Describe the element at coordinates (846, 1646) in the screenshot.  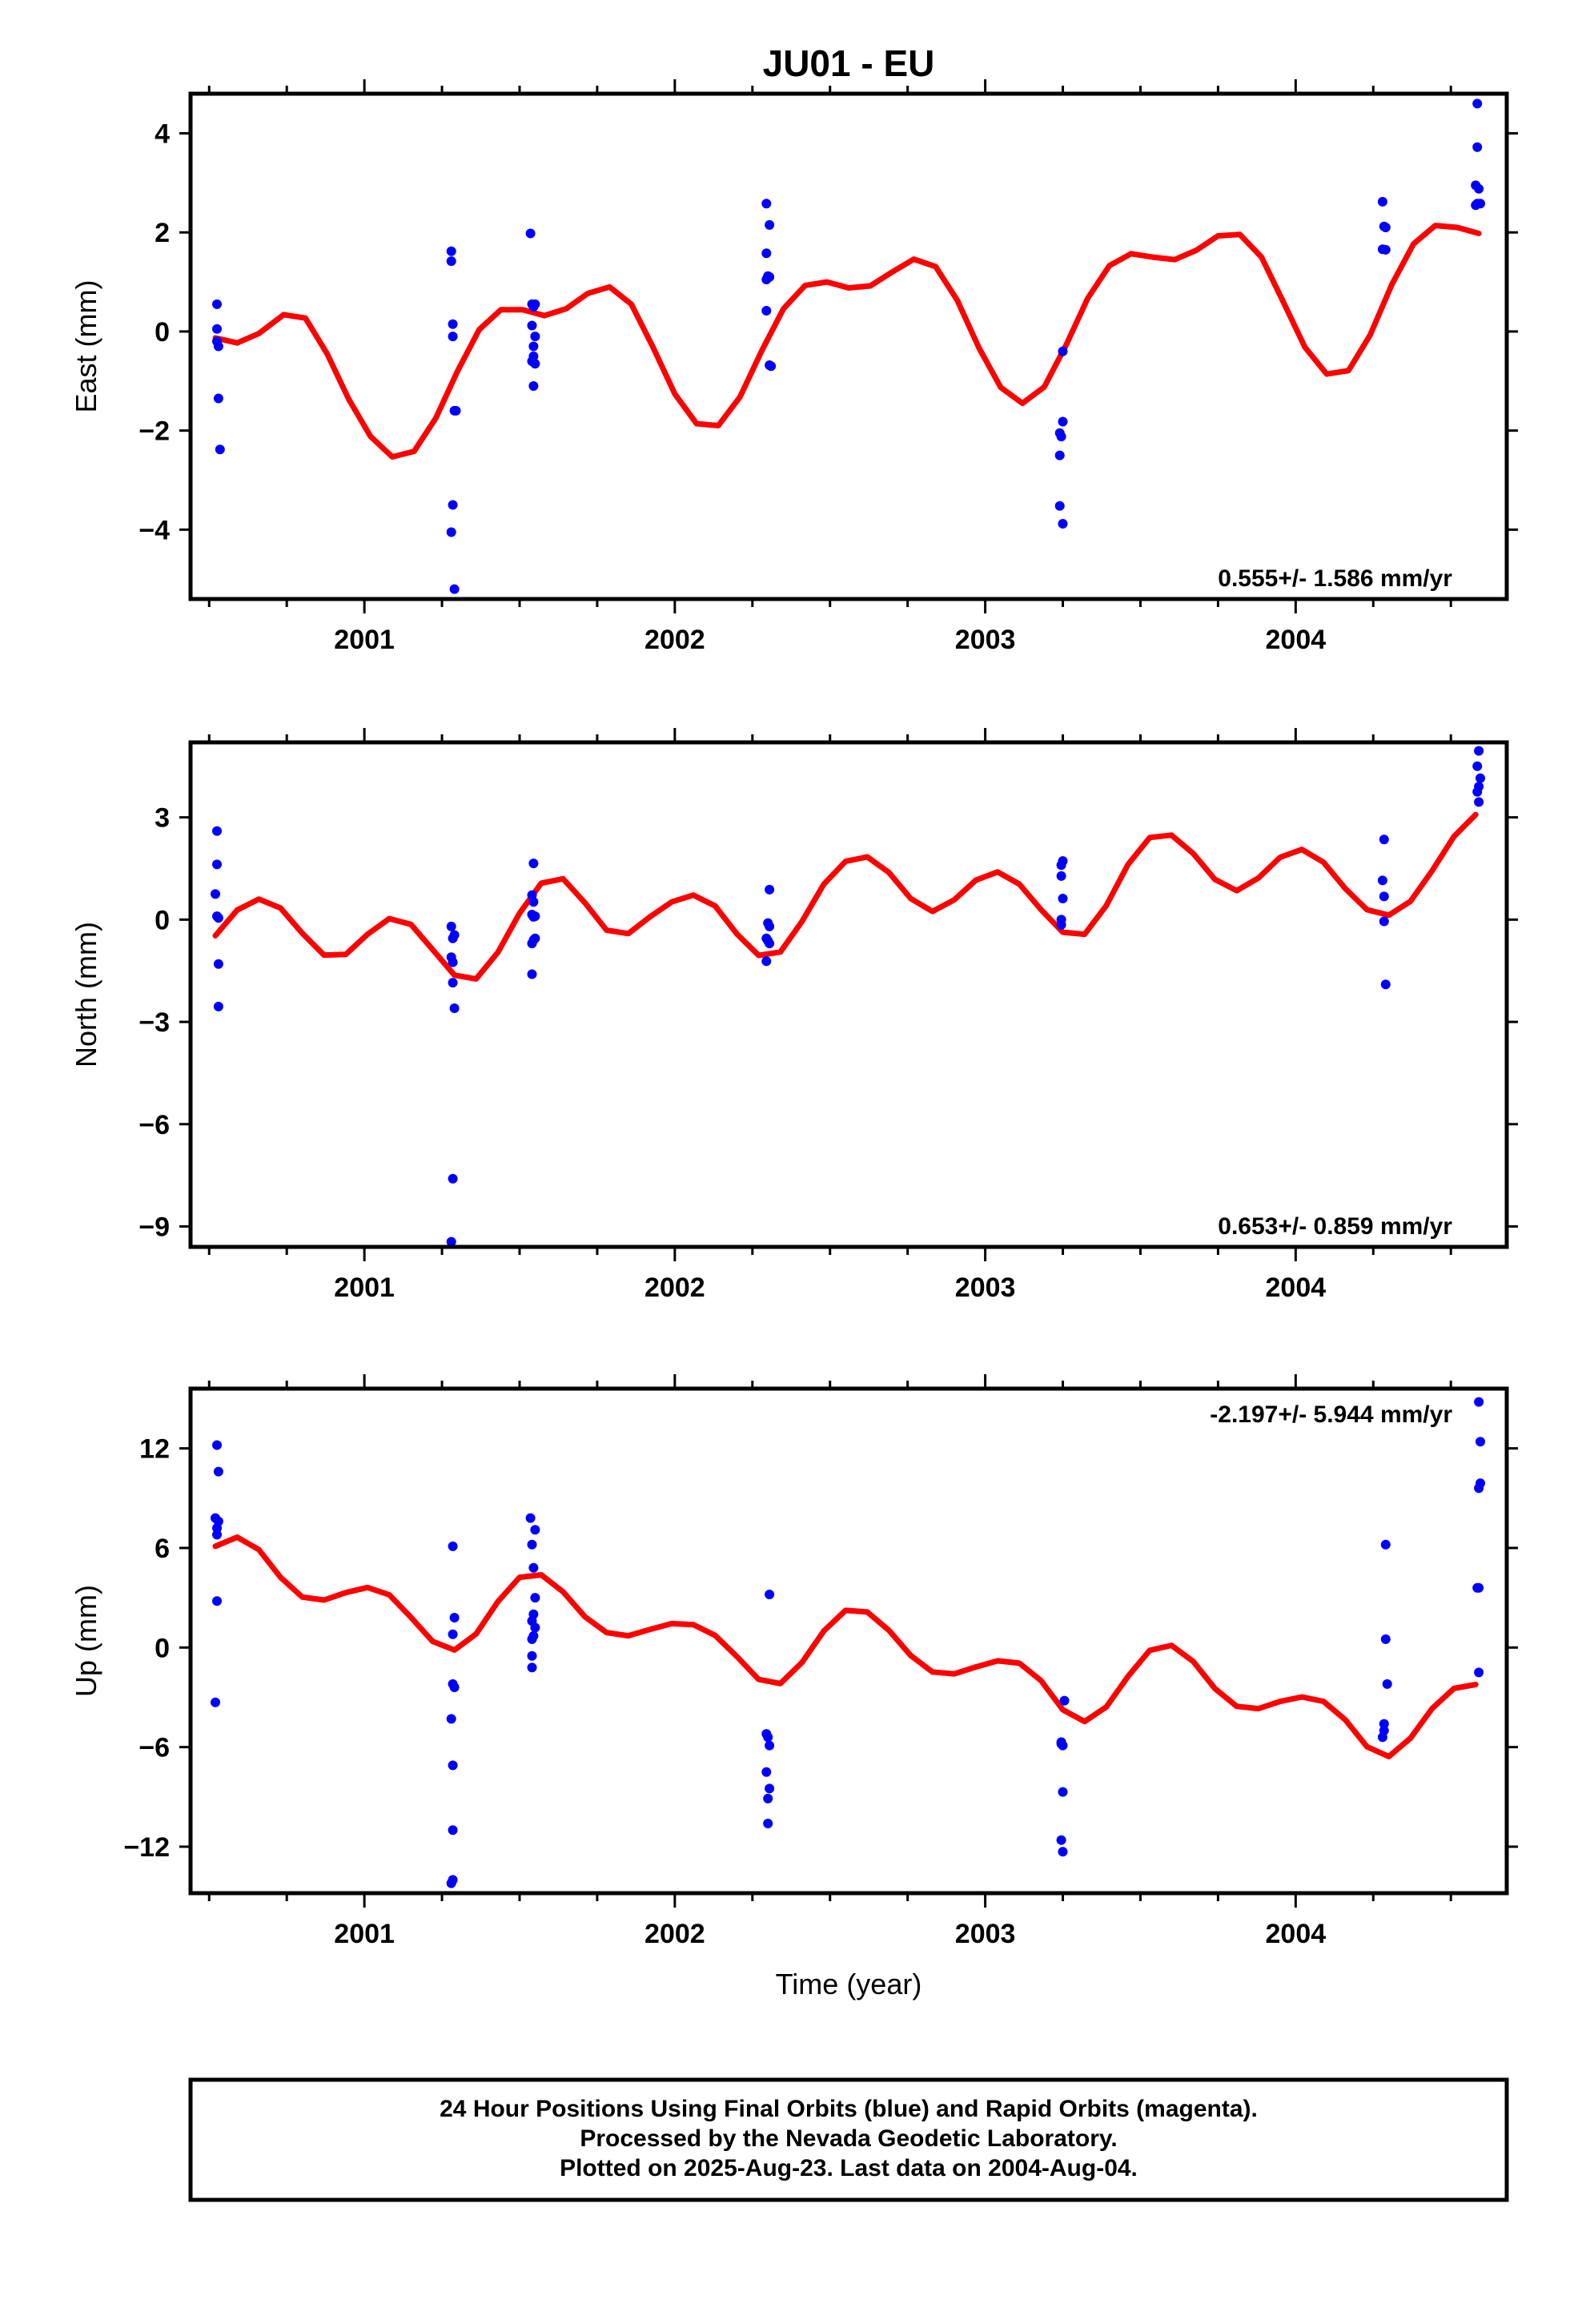
I see `up-model-curve` at that location.